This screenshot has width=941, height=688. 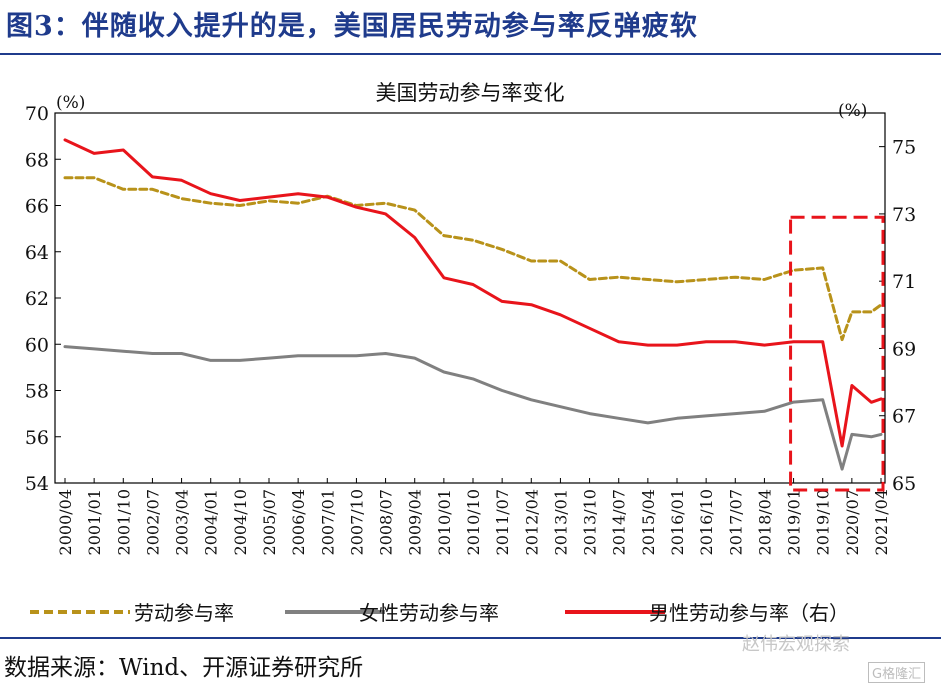 I want to click on x-tick-label: 2016/10, so click(x=706, y=522).